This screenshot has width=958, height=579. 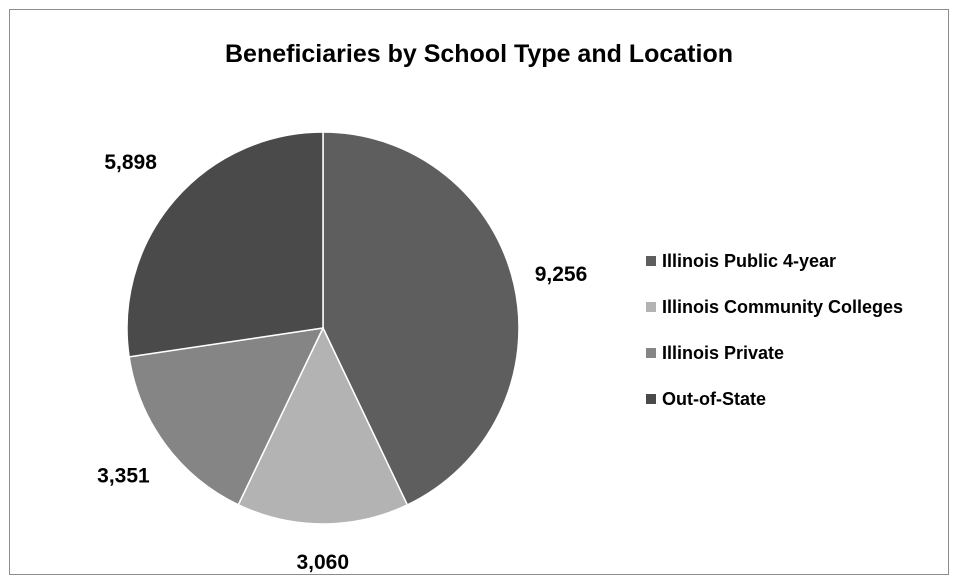 What do you see at coordinates (226, 416) in the screenshot?
I see `pie-slice-illinois-private` at bounding box center [226, 416].